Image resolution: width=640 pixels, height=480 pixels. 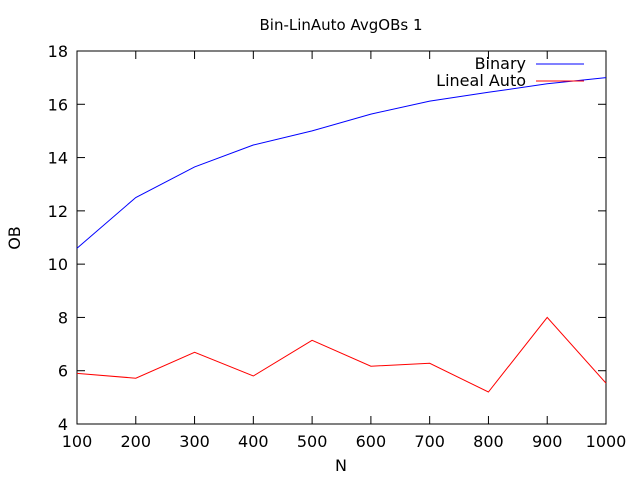 What do you see at coordinates (58, 104) in the screenshot?
I see `y-tick-label: 16` at bounding box center [58, 104].